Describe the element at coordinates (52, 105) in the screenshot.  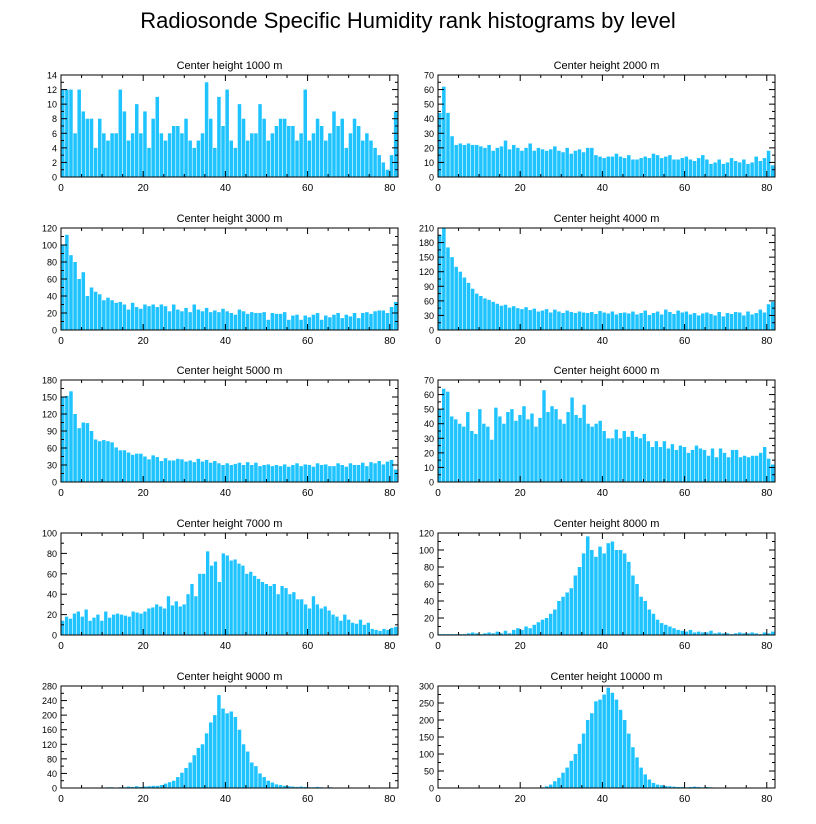
I see `y-tick-label: 10` at that location.